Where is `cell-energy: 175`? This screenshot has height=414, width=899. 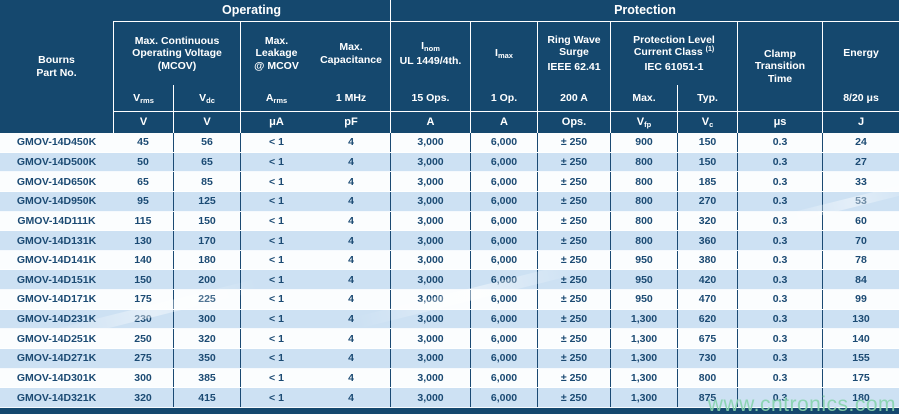 cell-energy: 175 is located at coordinates (860, 378).